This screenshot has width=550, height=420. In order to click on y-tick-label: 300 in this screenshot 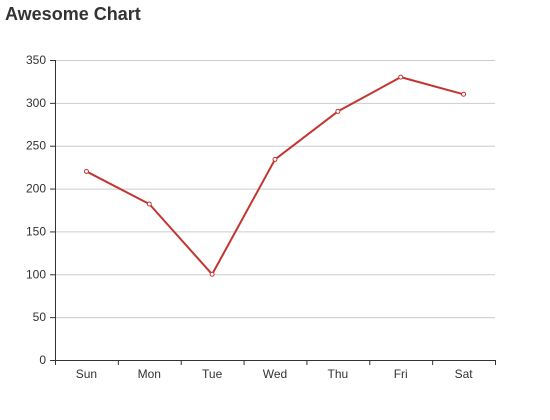, I will do `click(36, 103)`.